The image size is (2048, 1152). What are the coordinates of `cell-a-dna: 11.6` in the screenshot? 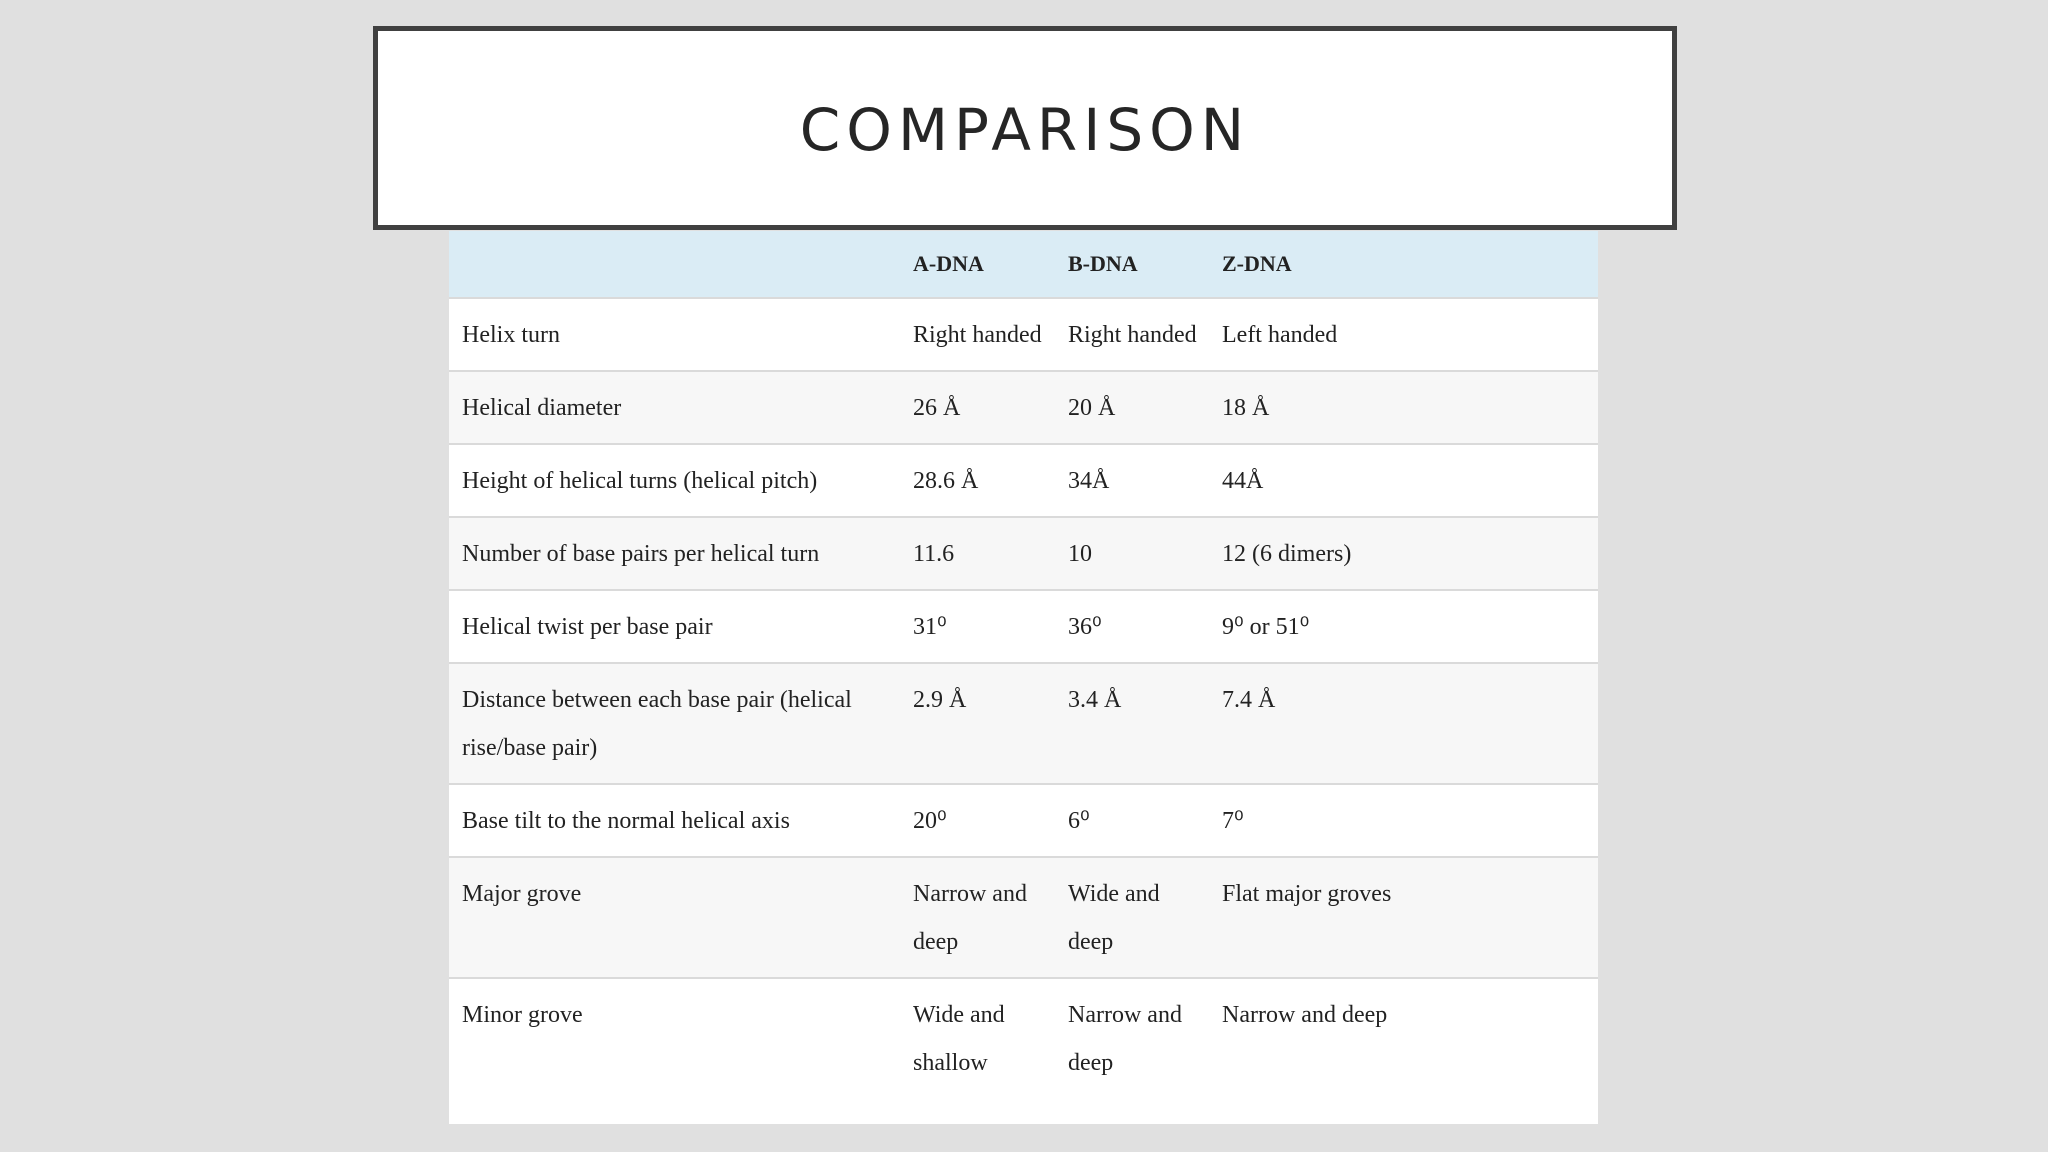 It's located at (934, 554).